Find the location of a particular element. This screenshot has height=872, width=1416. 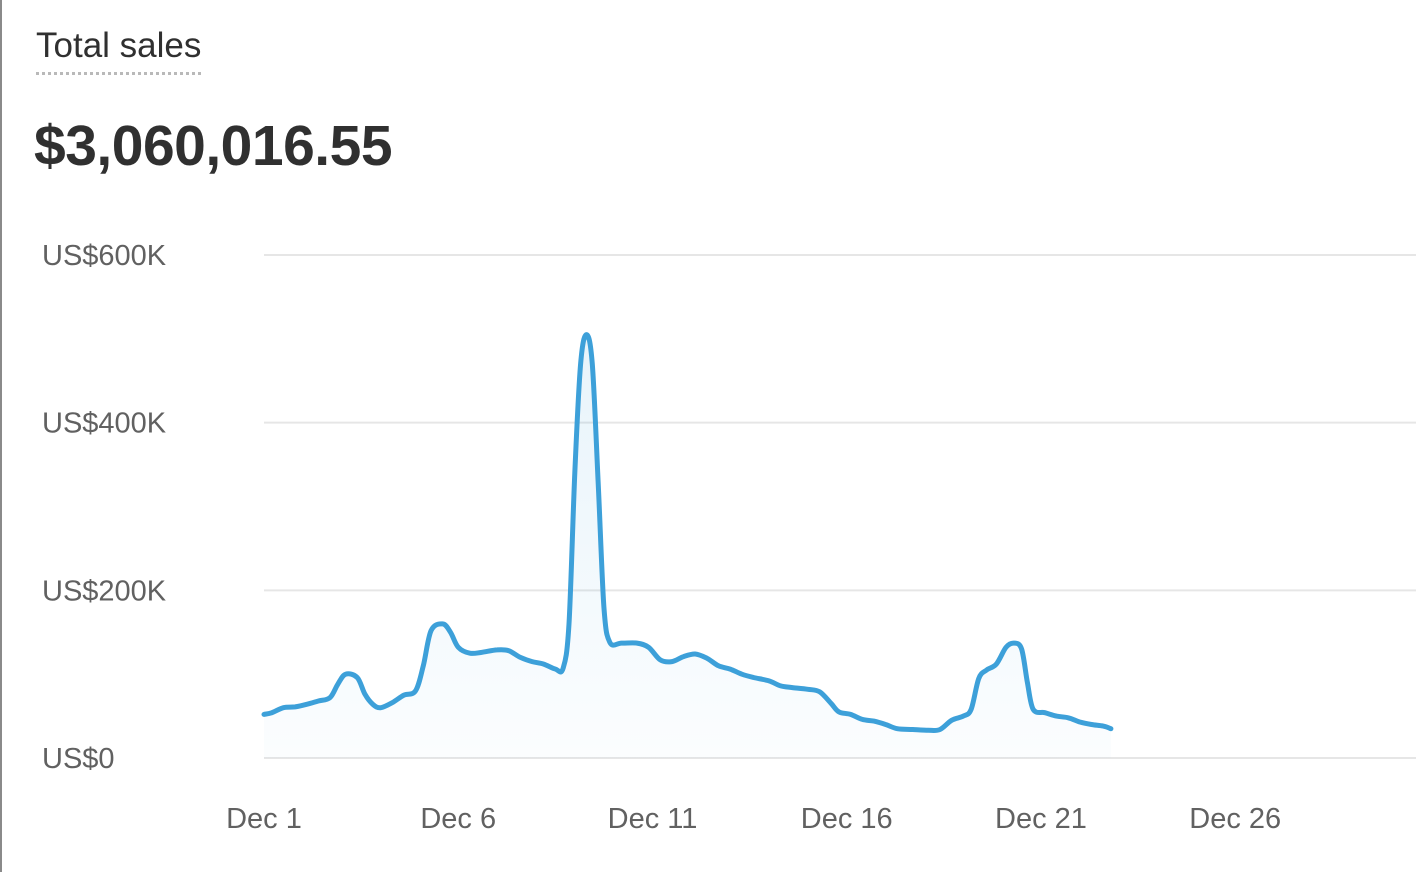

x-tick-label: Dec 6 is located at coordinates (458, 819).